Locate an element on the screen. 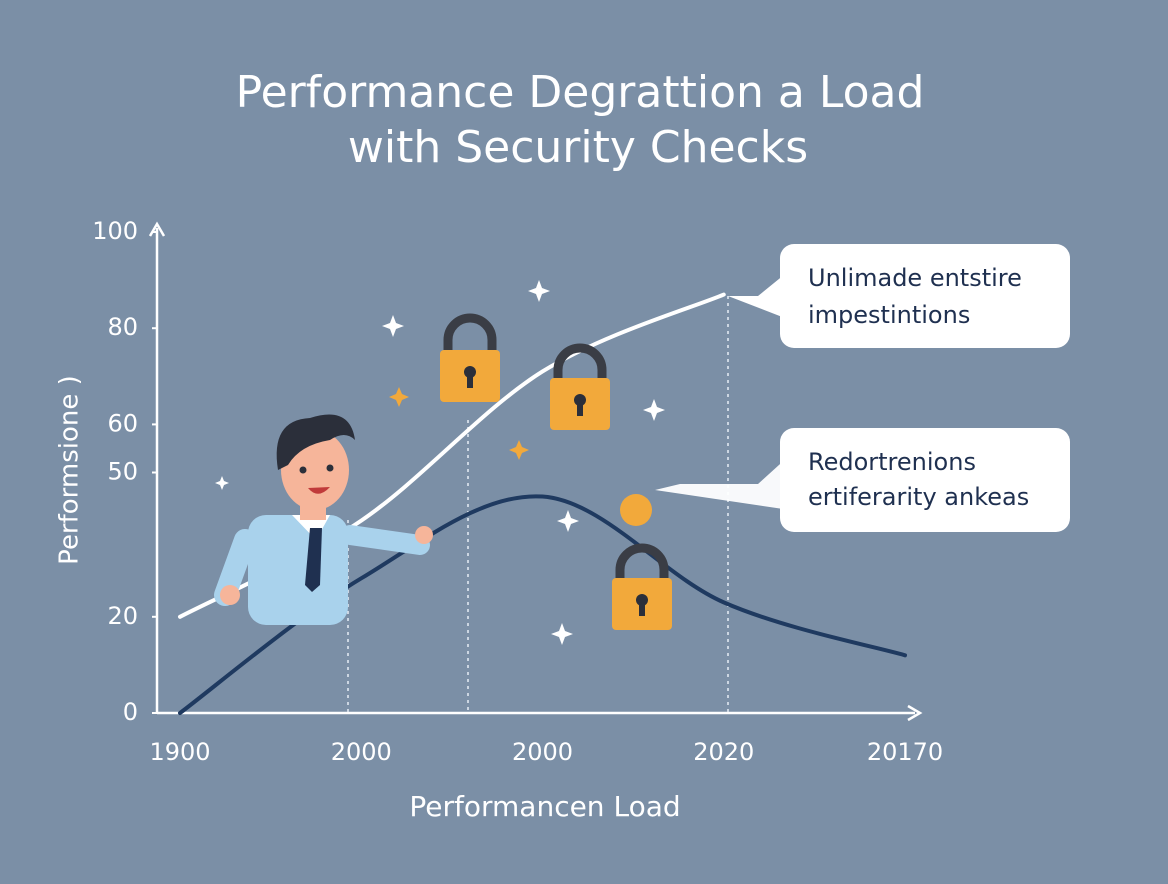  y-tick-label: 80 is located at coordinates (122, 327).